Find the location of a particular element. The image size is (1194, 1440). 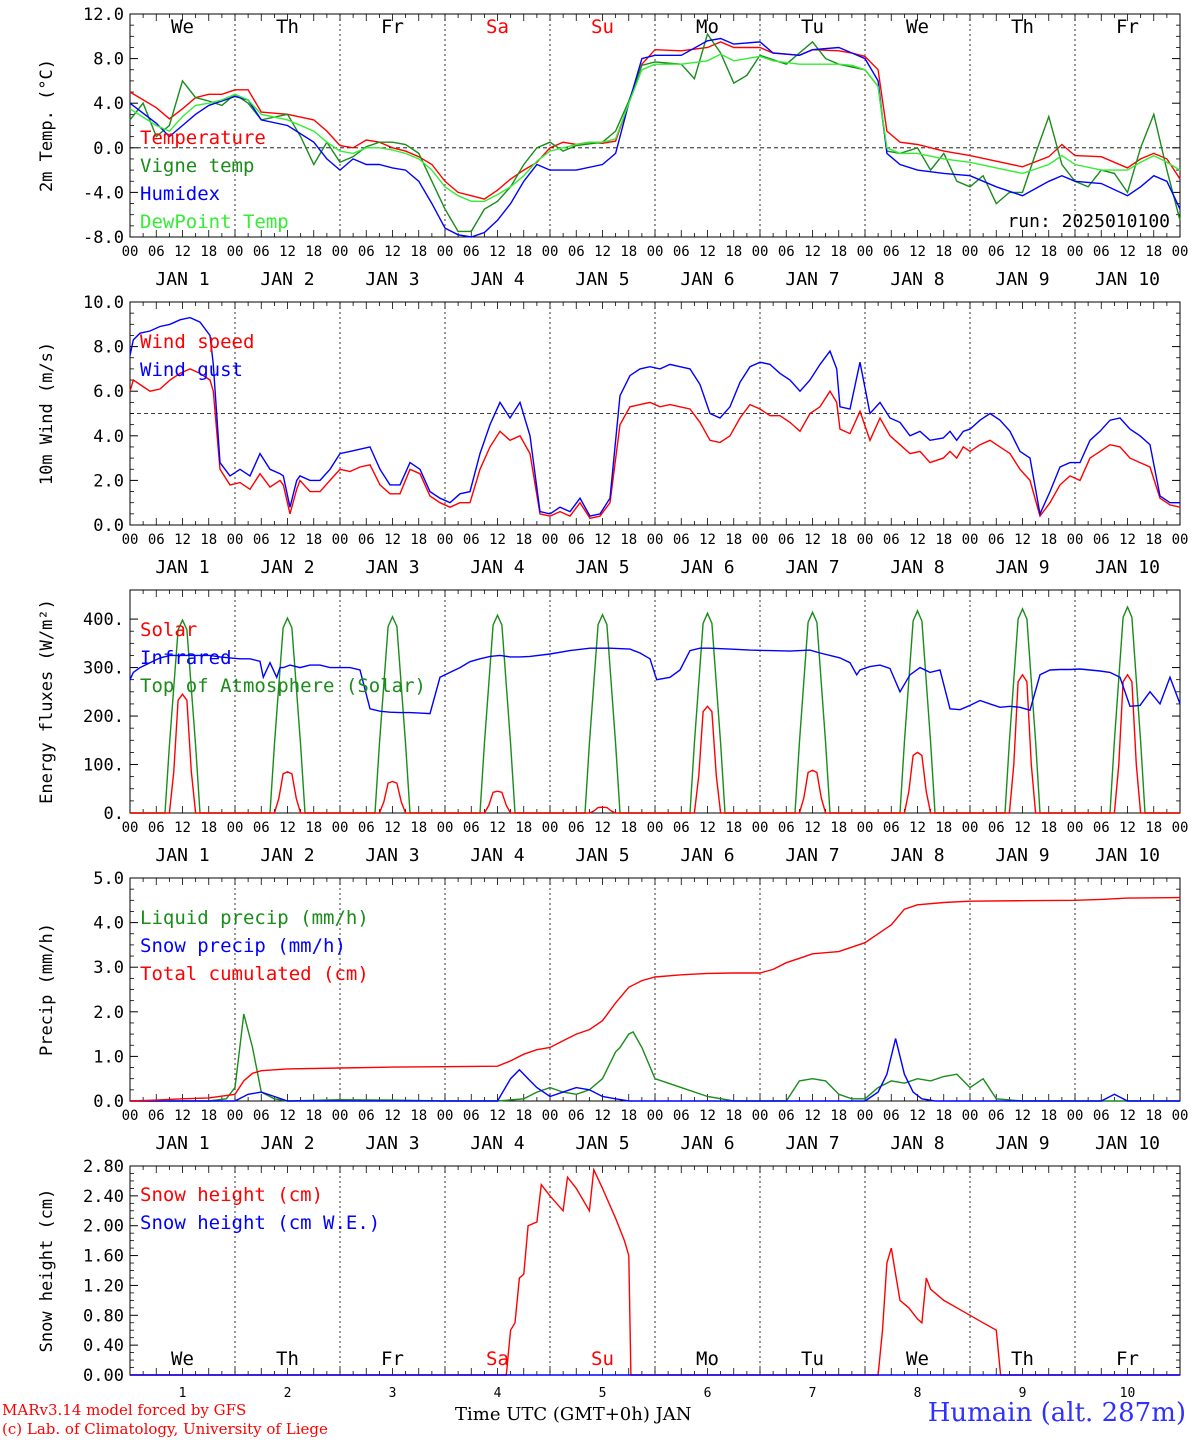

series-line-snow-precip-mm-h- is located at coordinates (655, 1070).